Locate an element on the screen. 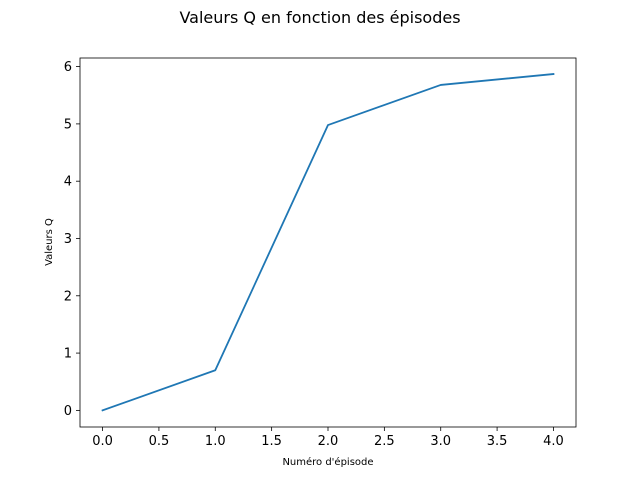 Image resolution: width=640 pixels, height=480 pixels. y-tick-label: 3 is located at coordinates (68, 239).